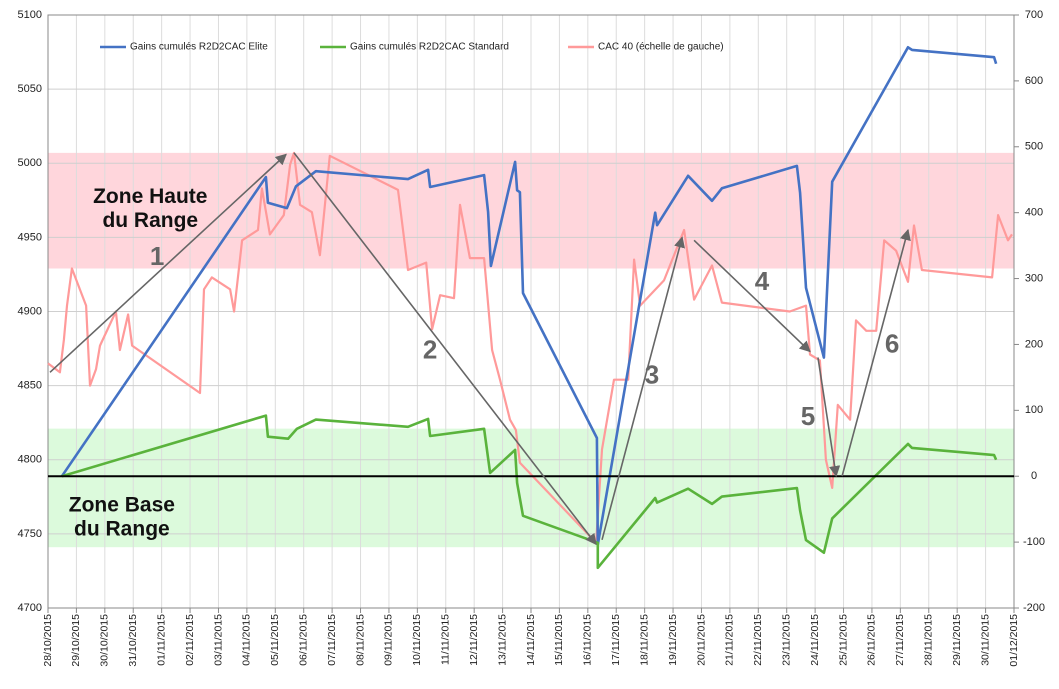  Describe the element at coordinates (1034, 81) in the screenshot. I see `y2-tick-label: 600` at that location.